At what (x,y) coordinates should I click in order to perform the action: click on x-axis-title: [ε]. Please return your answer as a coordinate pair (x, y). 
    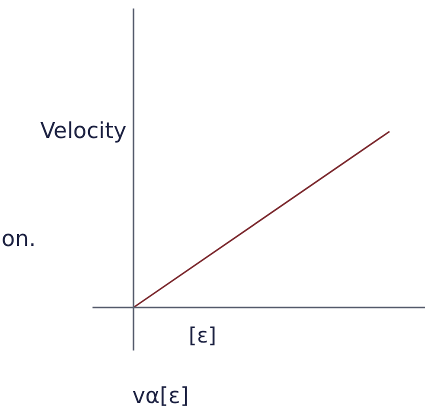
    Looking at the image, I should click on (202, 336).